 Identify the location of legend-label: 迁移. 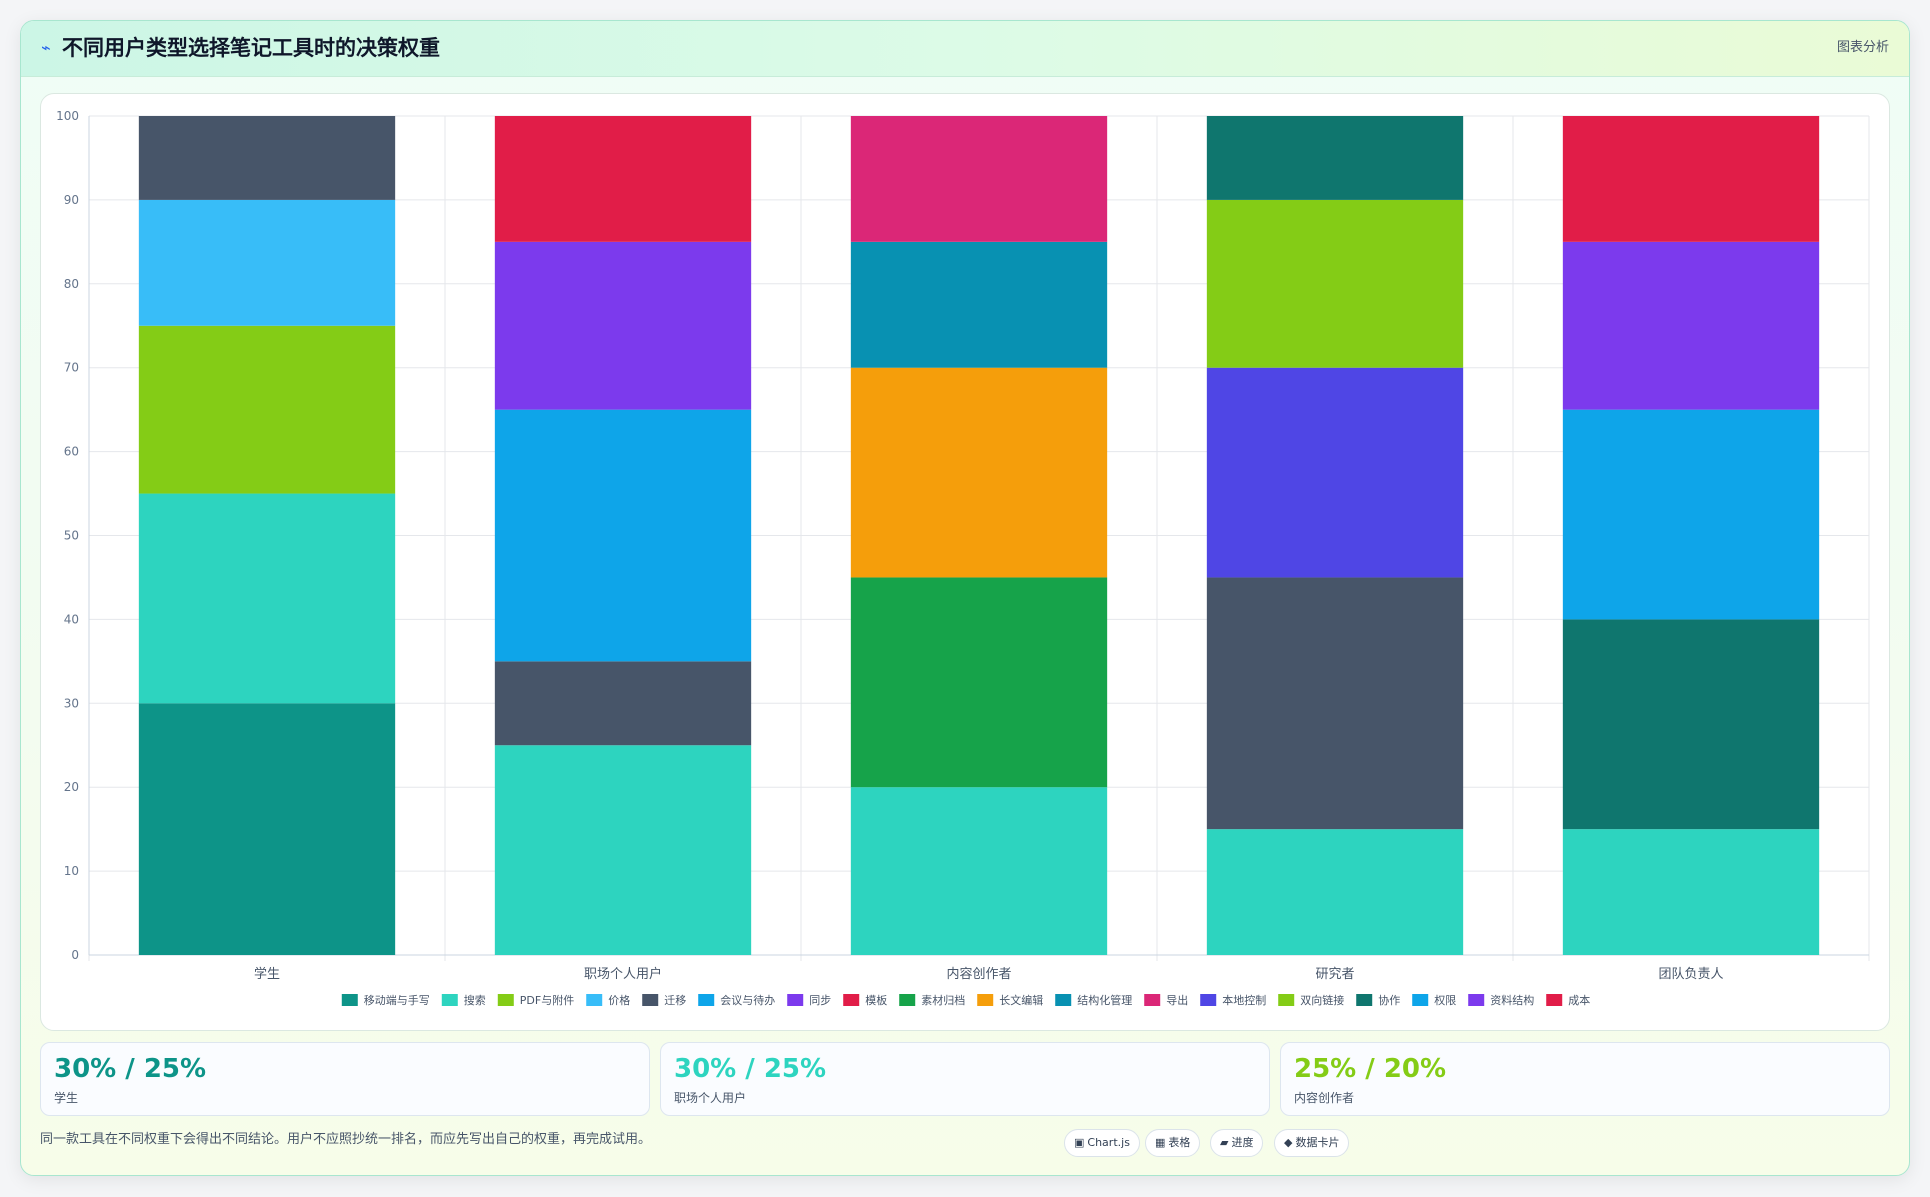
(675, 1000).